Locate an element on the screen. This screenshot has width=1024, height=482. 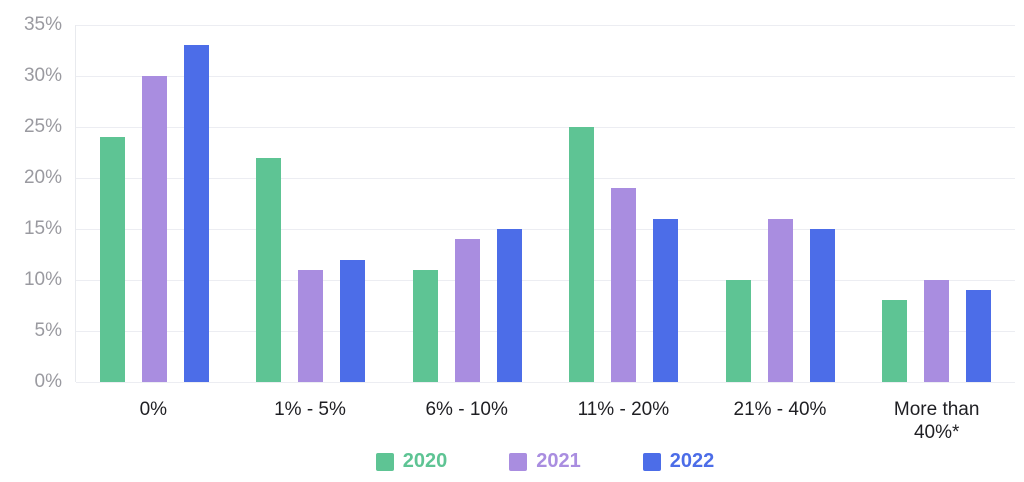
y-tick-label: 20% is located at coordinates (42, 177).